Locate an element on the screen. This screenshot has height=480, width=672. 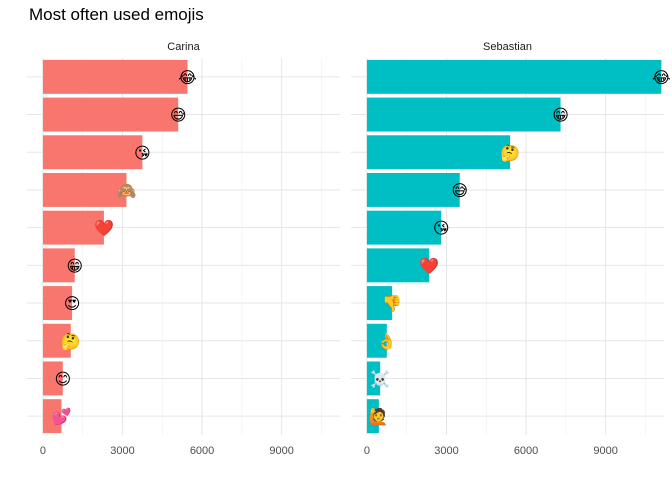
ok-hand-icon: 👌 is located at coordinates (387, 341).